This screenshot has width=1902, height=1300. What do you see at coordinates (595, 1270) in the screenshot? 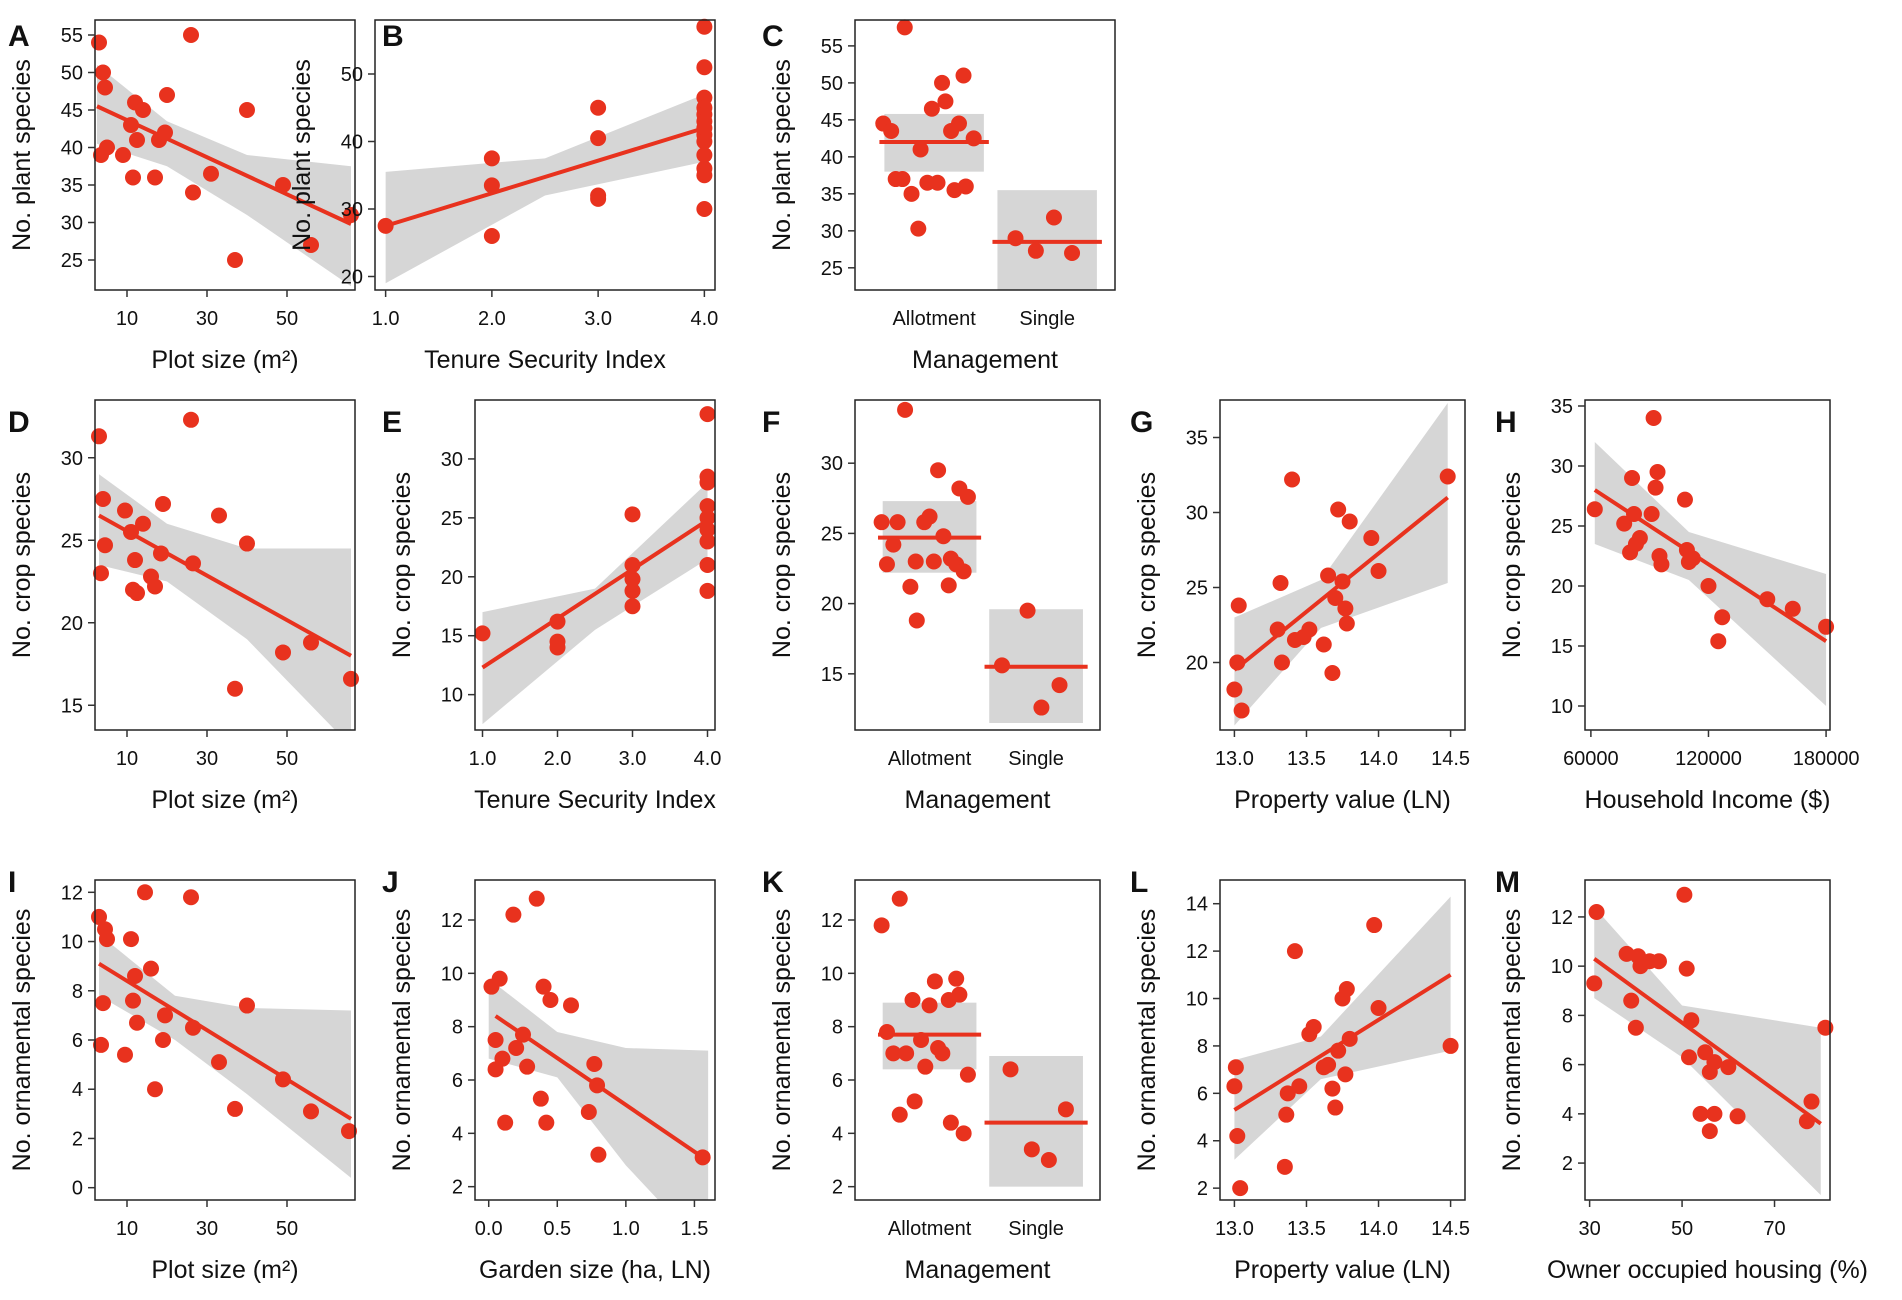
I see `x-axis-label: Garden size (ha, LN)` at bounding box center [595, 1270].